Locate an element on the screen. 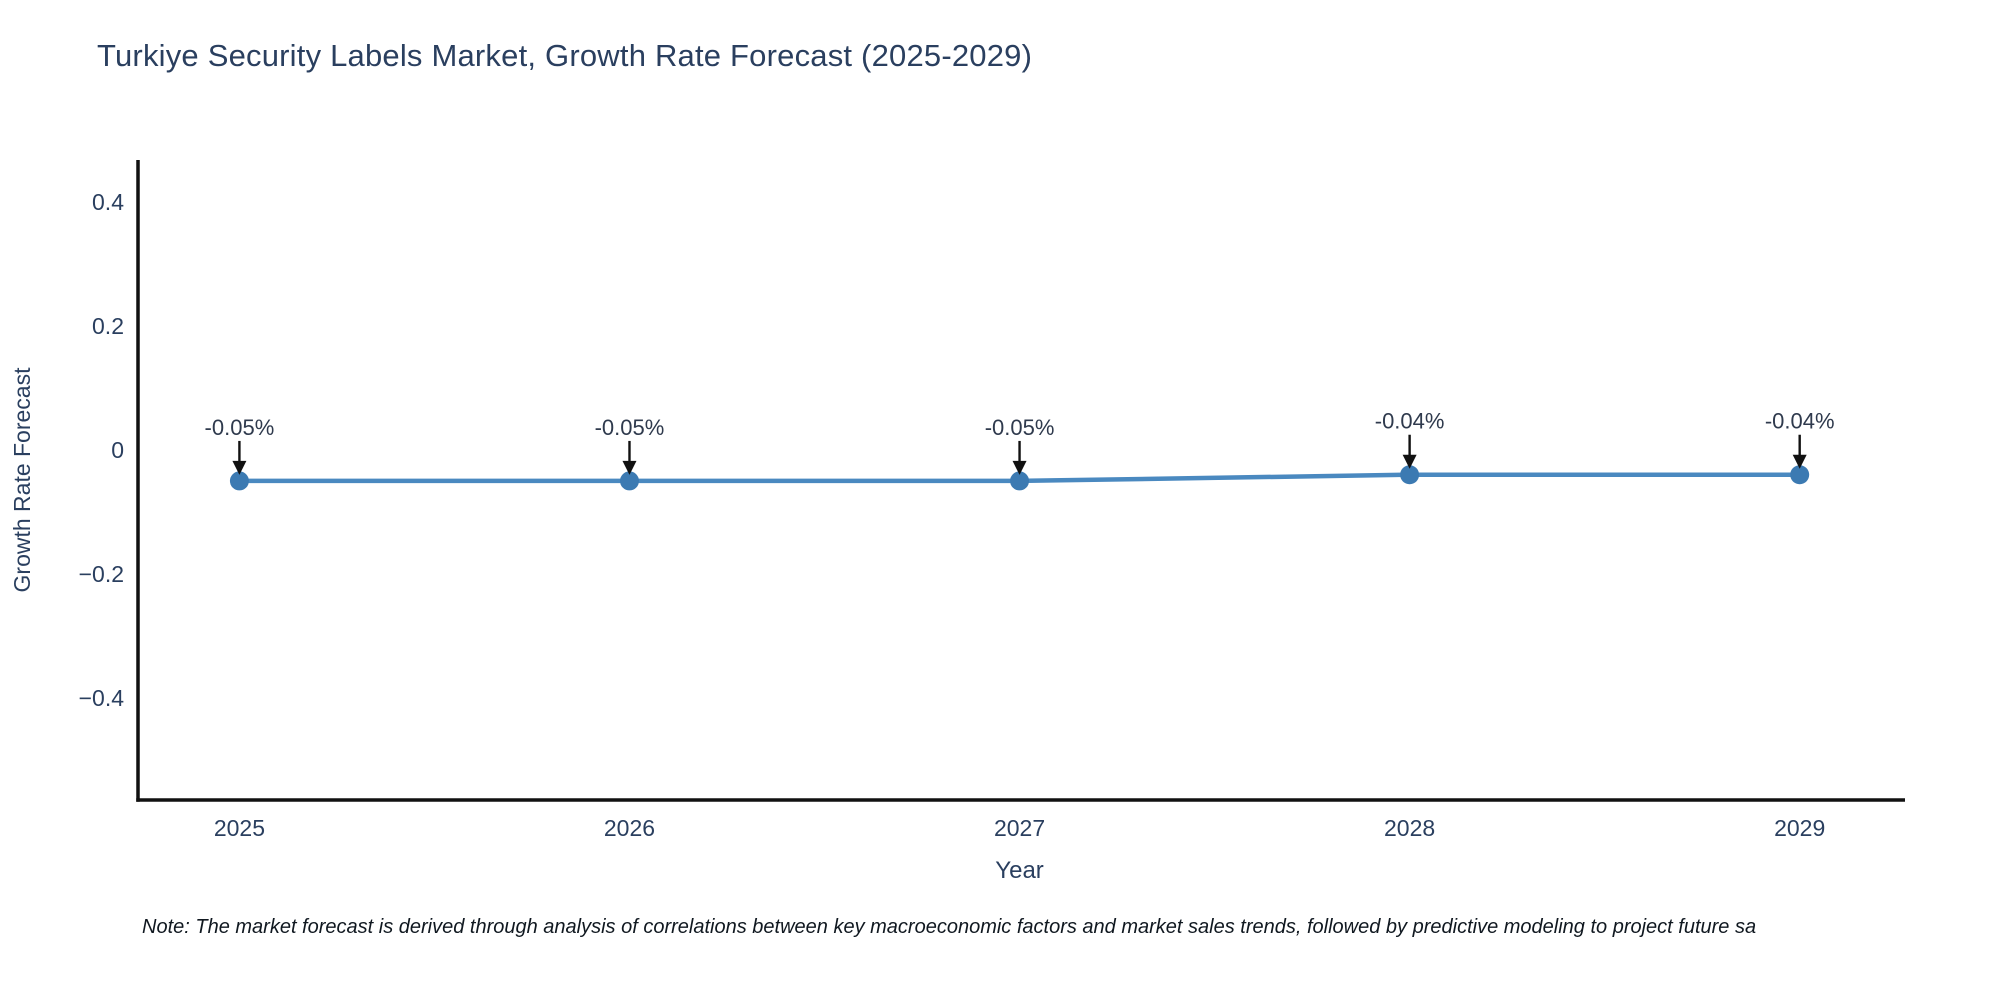 The image size is (2000, 1000). y-tick-label: −0.2 is located at coordinates (101, 574).